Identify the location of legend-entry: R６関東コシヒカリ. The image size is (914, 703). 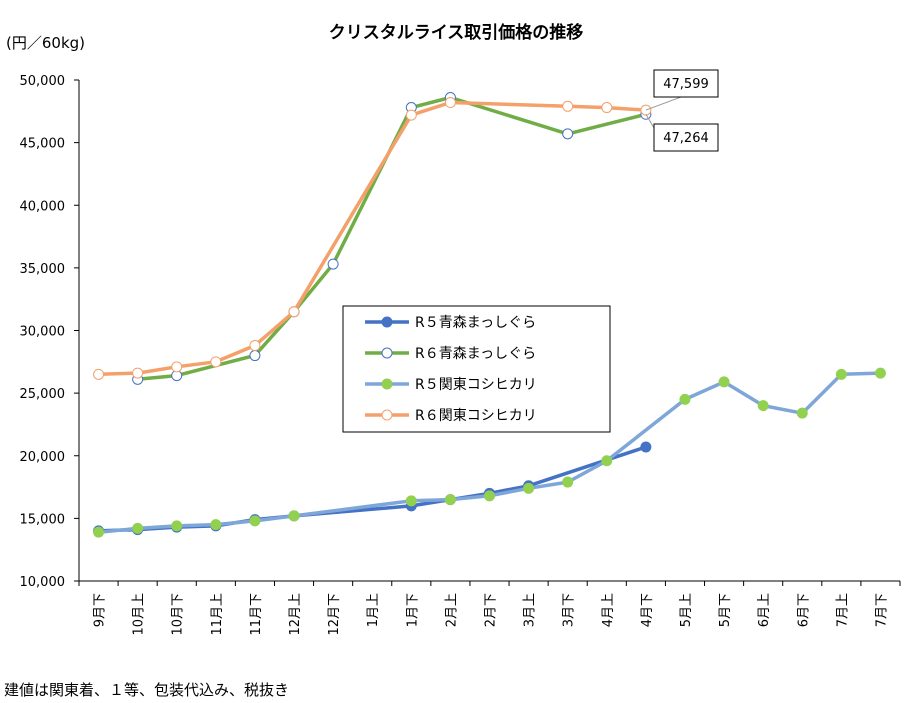
(451, 416).